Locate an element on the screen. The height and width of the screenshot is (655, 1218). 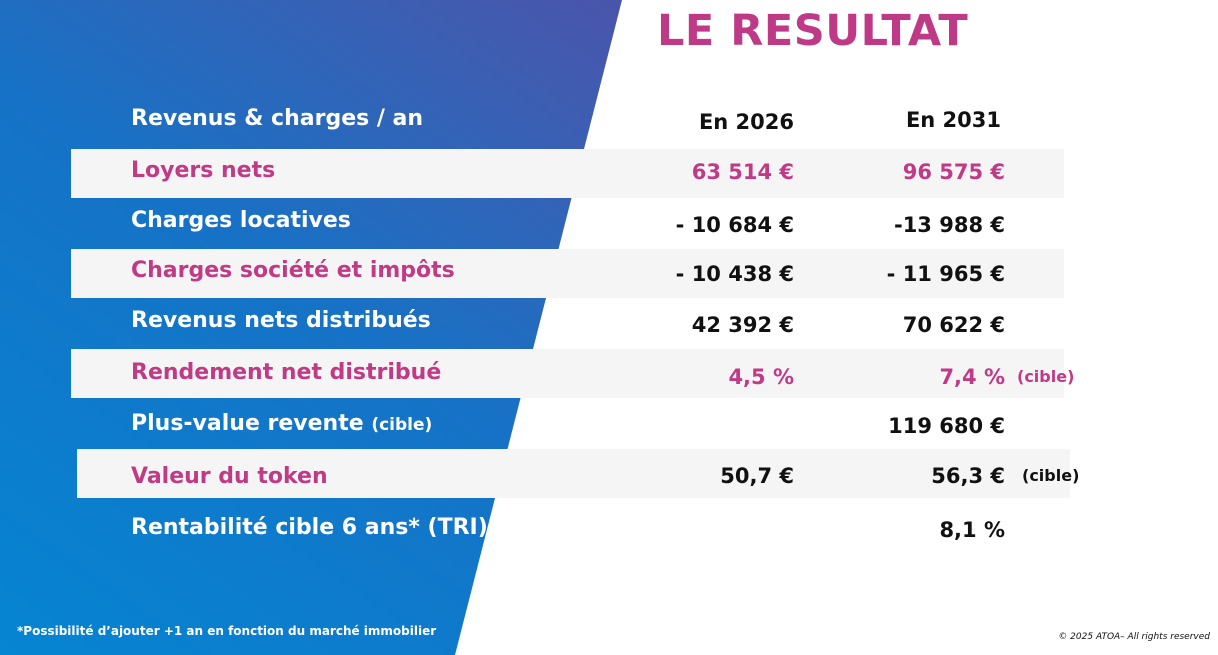
value-loyers-2026: 63 514 € is located at coordinates (742, 172).